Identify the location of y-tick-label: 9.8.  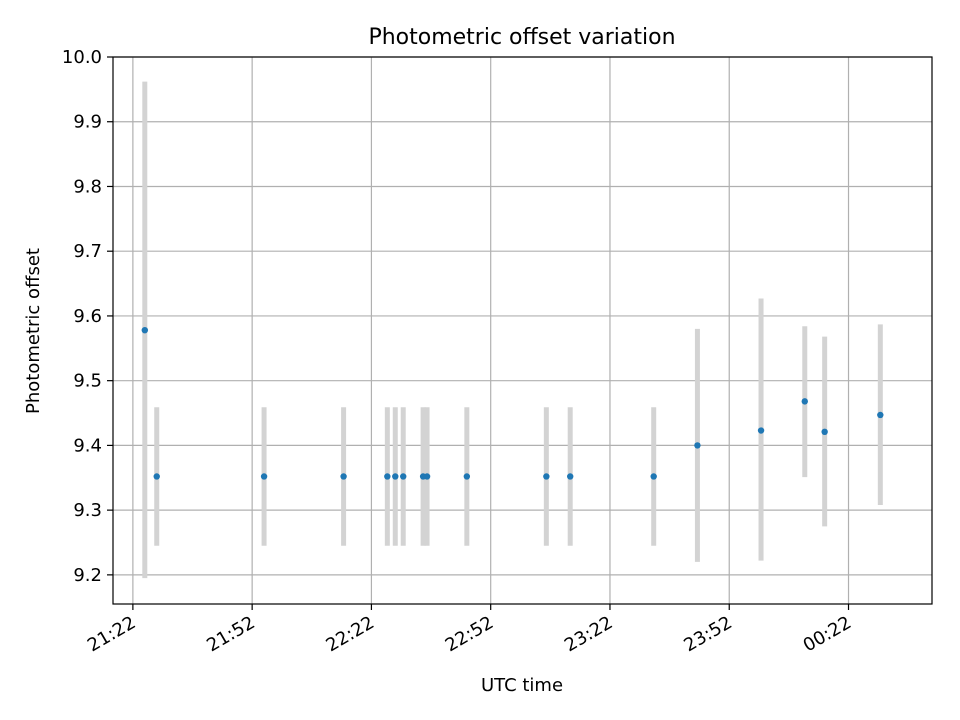
(87, 186).